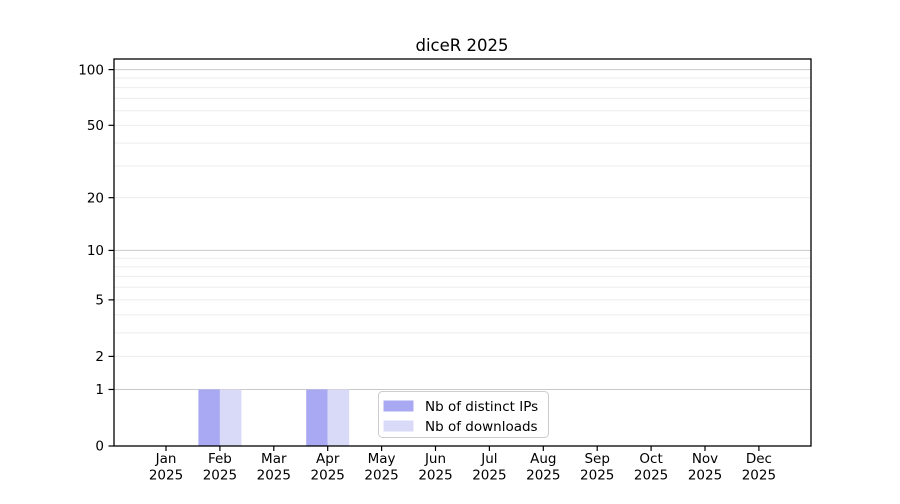 Image resolution: width=900 pixels, height=504 pixels. What do you see at coordinates (398, 406) in the screenshot?
I see `legend-swatch-distinct-ips` at bounding box center [398, 406].